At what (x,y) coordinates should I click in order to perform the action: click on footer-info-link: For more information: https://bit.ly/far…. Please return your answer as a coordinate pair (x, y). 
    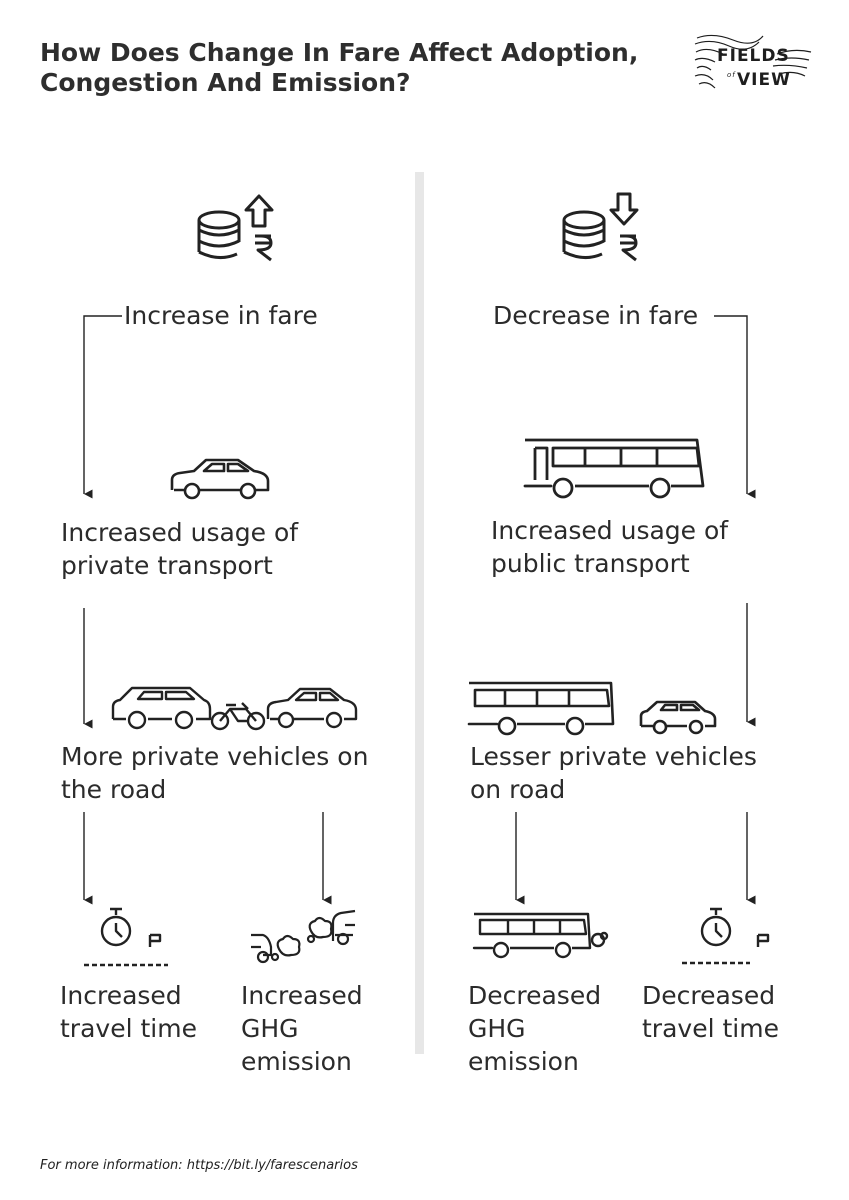
    Looking at the image, I should click on (199, 1165).